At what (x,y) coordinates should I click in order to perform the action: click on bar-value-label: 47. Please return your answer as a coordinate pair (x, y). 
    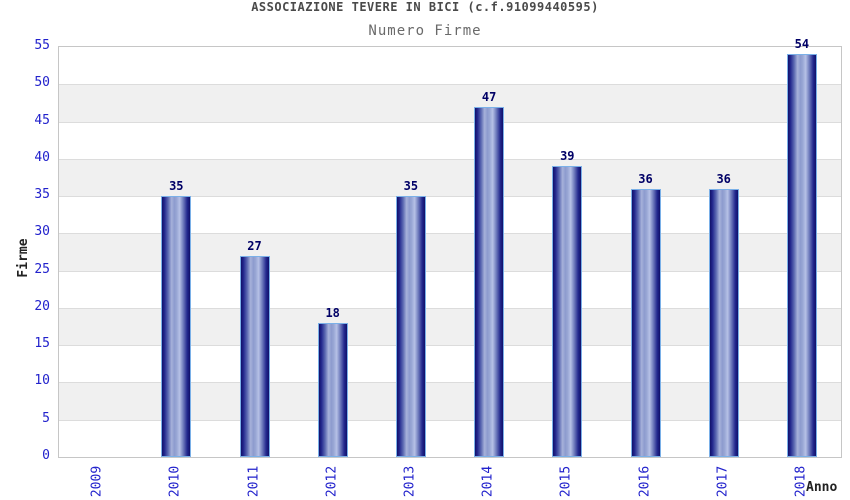
    Looking at the image, I should click on (489, 96).